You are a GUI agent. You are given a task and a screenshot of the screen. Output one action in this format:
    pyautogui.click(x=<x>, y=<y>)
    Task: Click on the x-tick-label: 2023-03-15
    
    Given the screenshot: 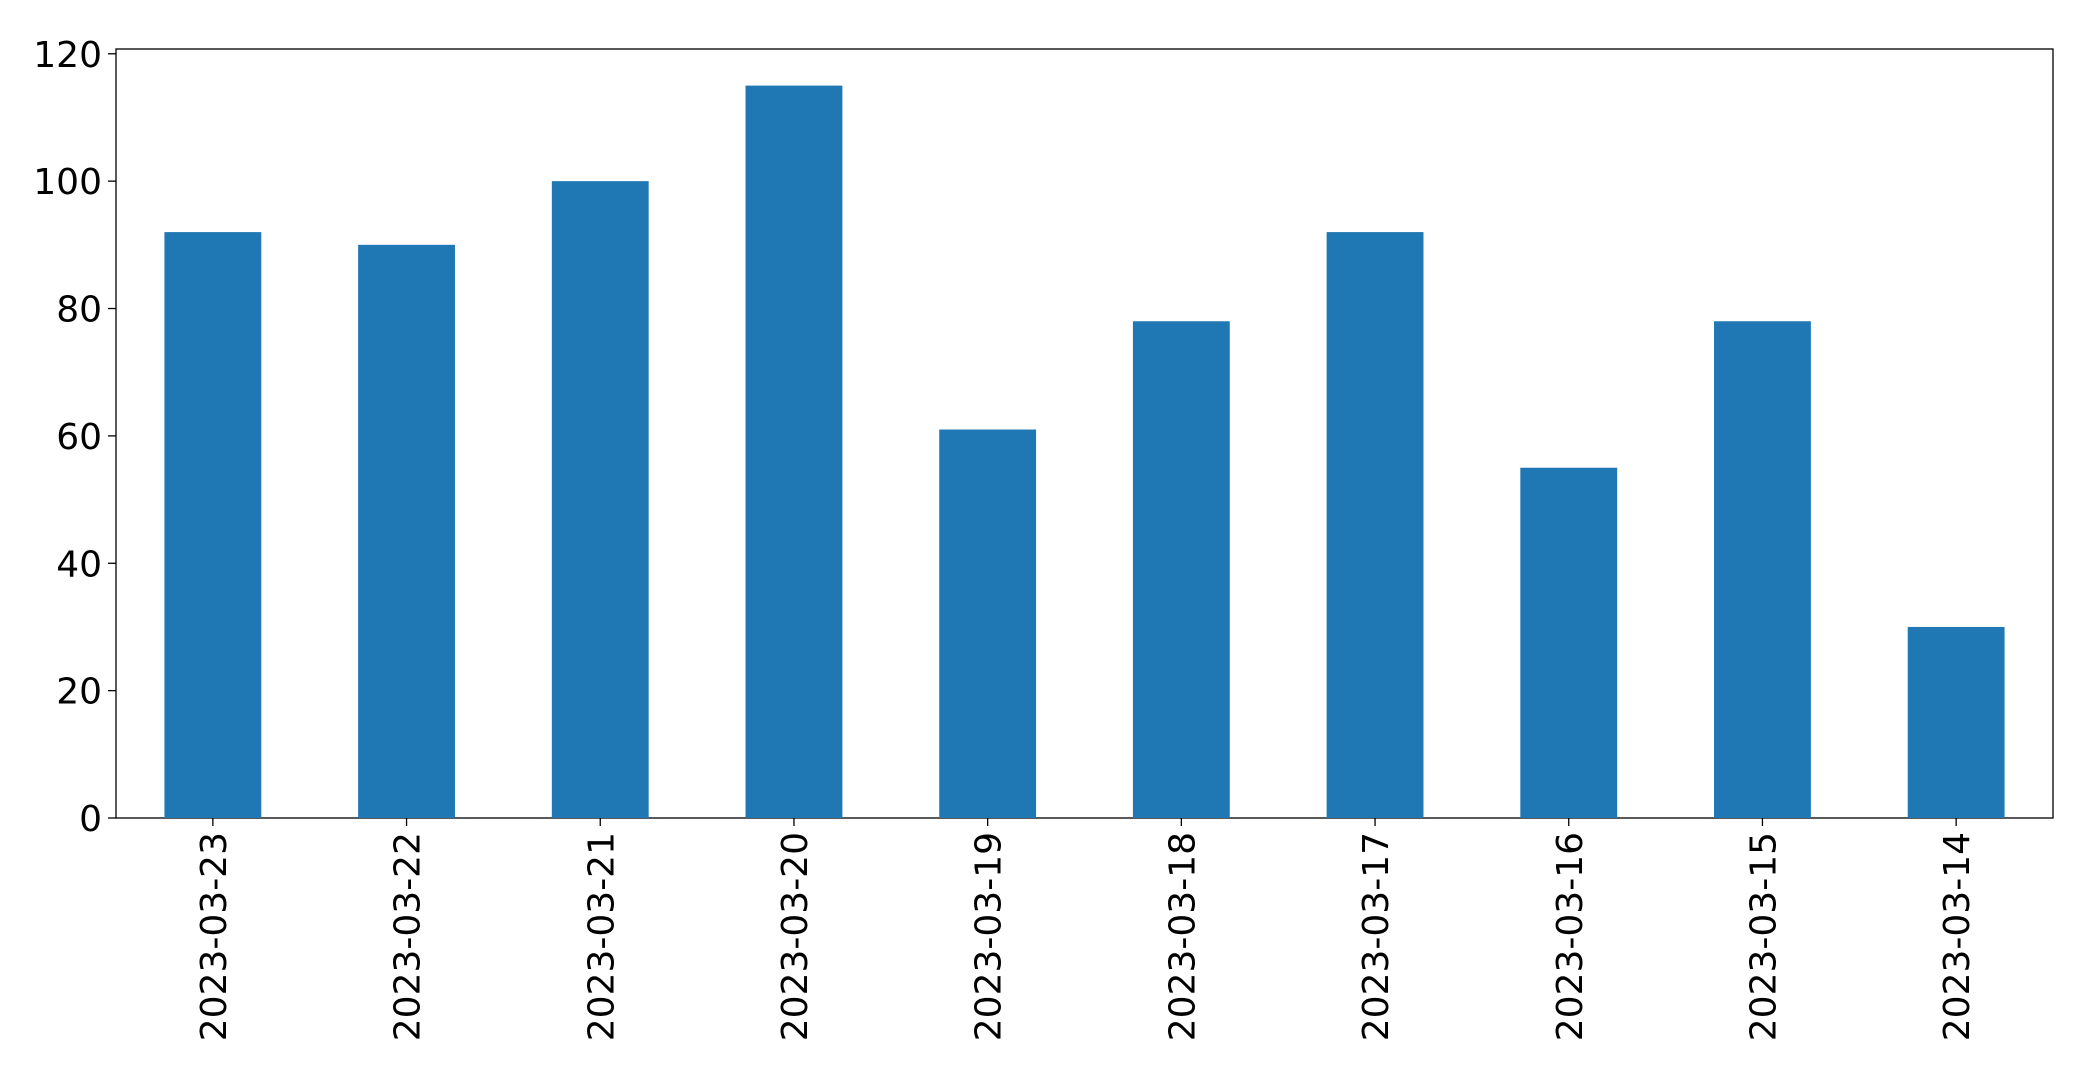 What is the action you would take?
    pyautogui.click(x=1763, y=936)
    